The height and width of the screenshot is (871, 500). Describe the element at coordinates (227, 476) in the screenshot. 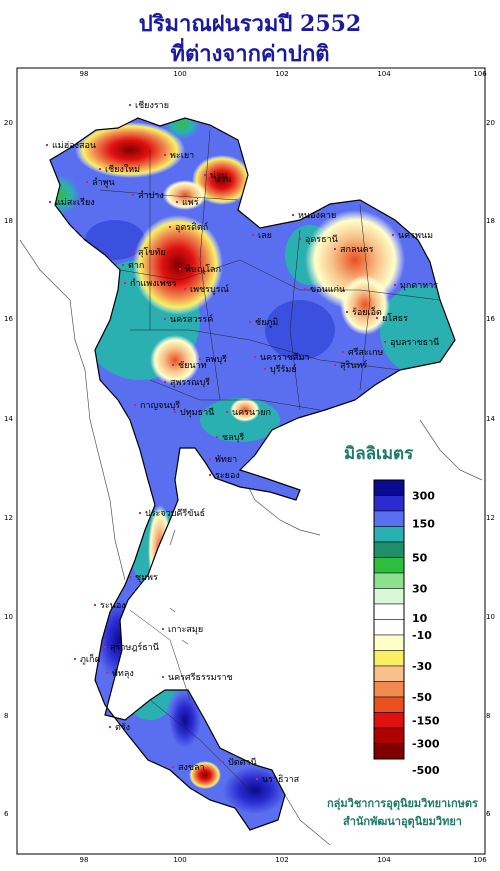

I see `place-label: ระยอง` at that location.